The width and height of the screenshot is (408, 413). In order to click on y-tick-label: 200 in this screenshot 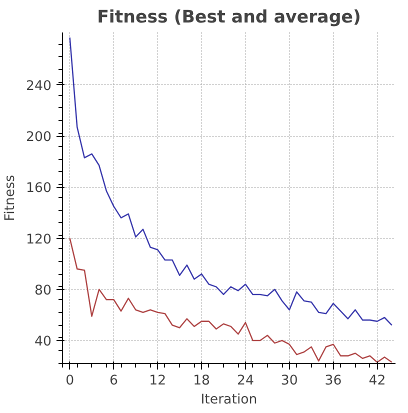, I will do `click(39, 138)`.